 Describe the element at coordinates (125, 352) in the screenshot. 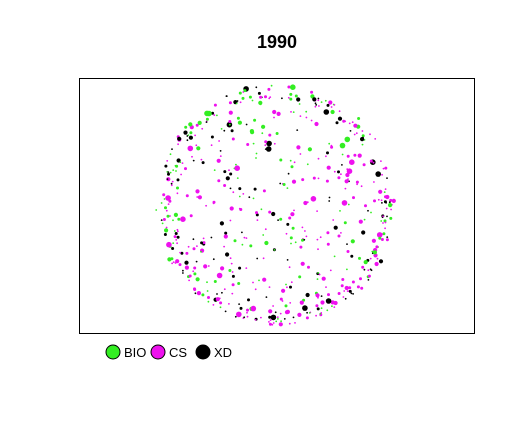

I see `legend-item-bio: BIO` at that location.